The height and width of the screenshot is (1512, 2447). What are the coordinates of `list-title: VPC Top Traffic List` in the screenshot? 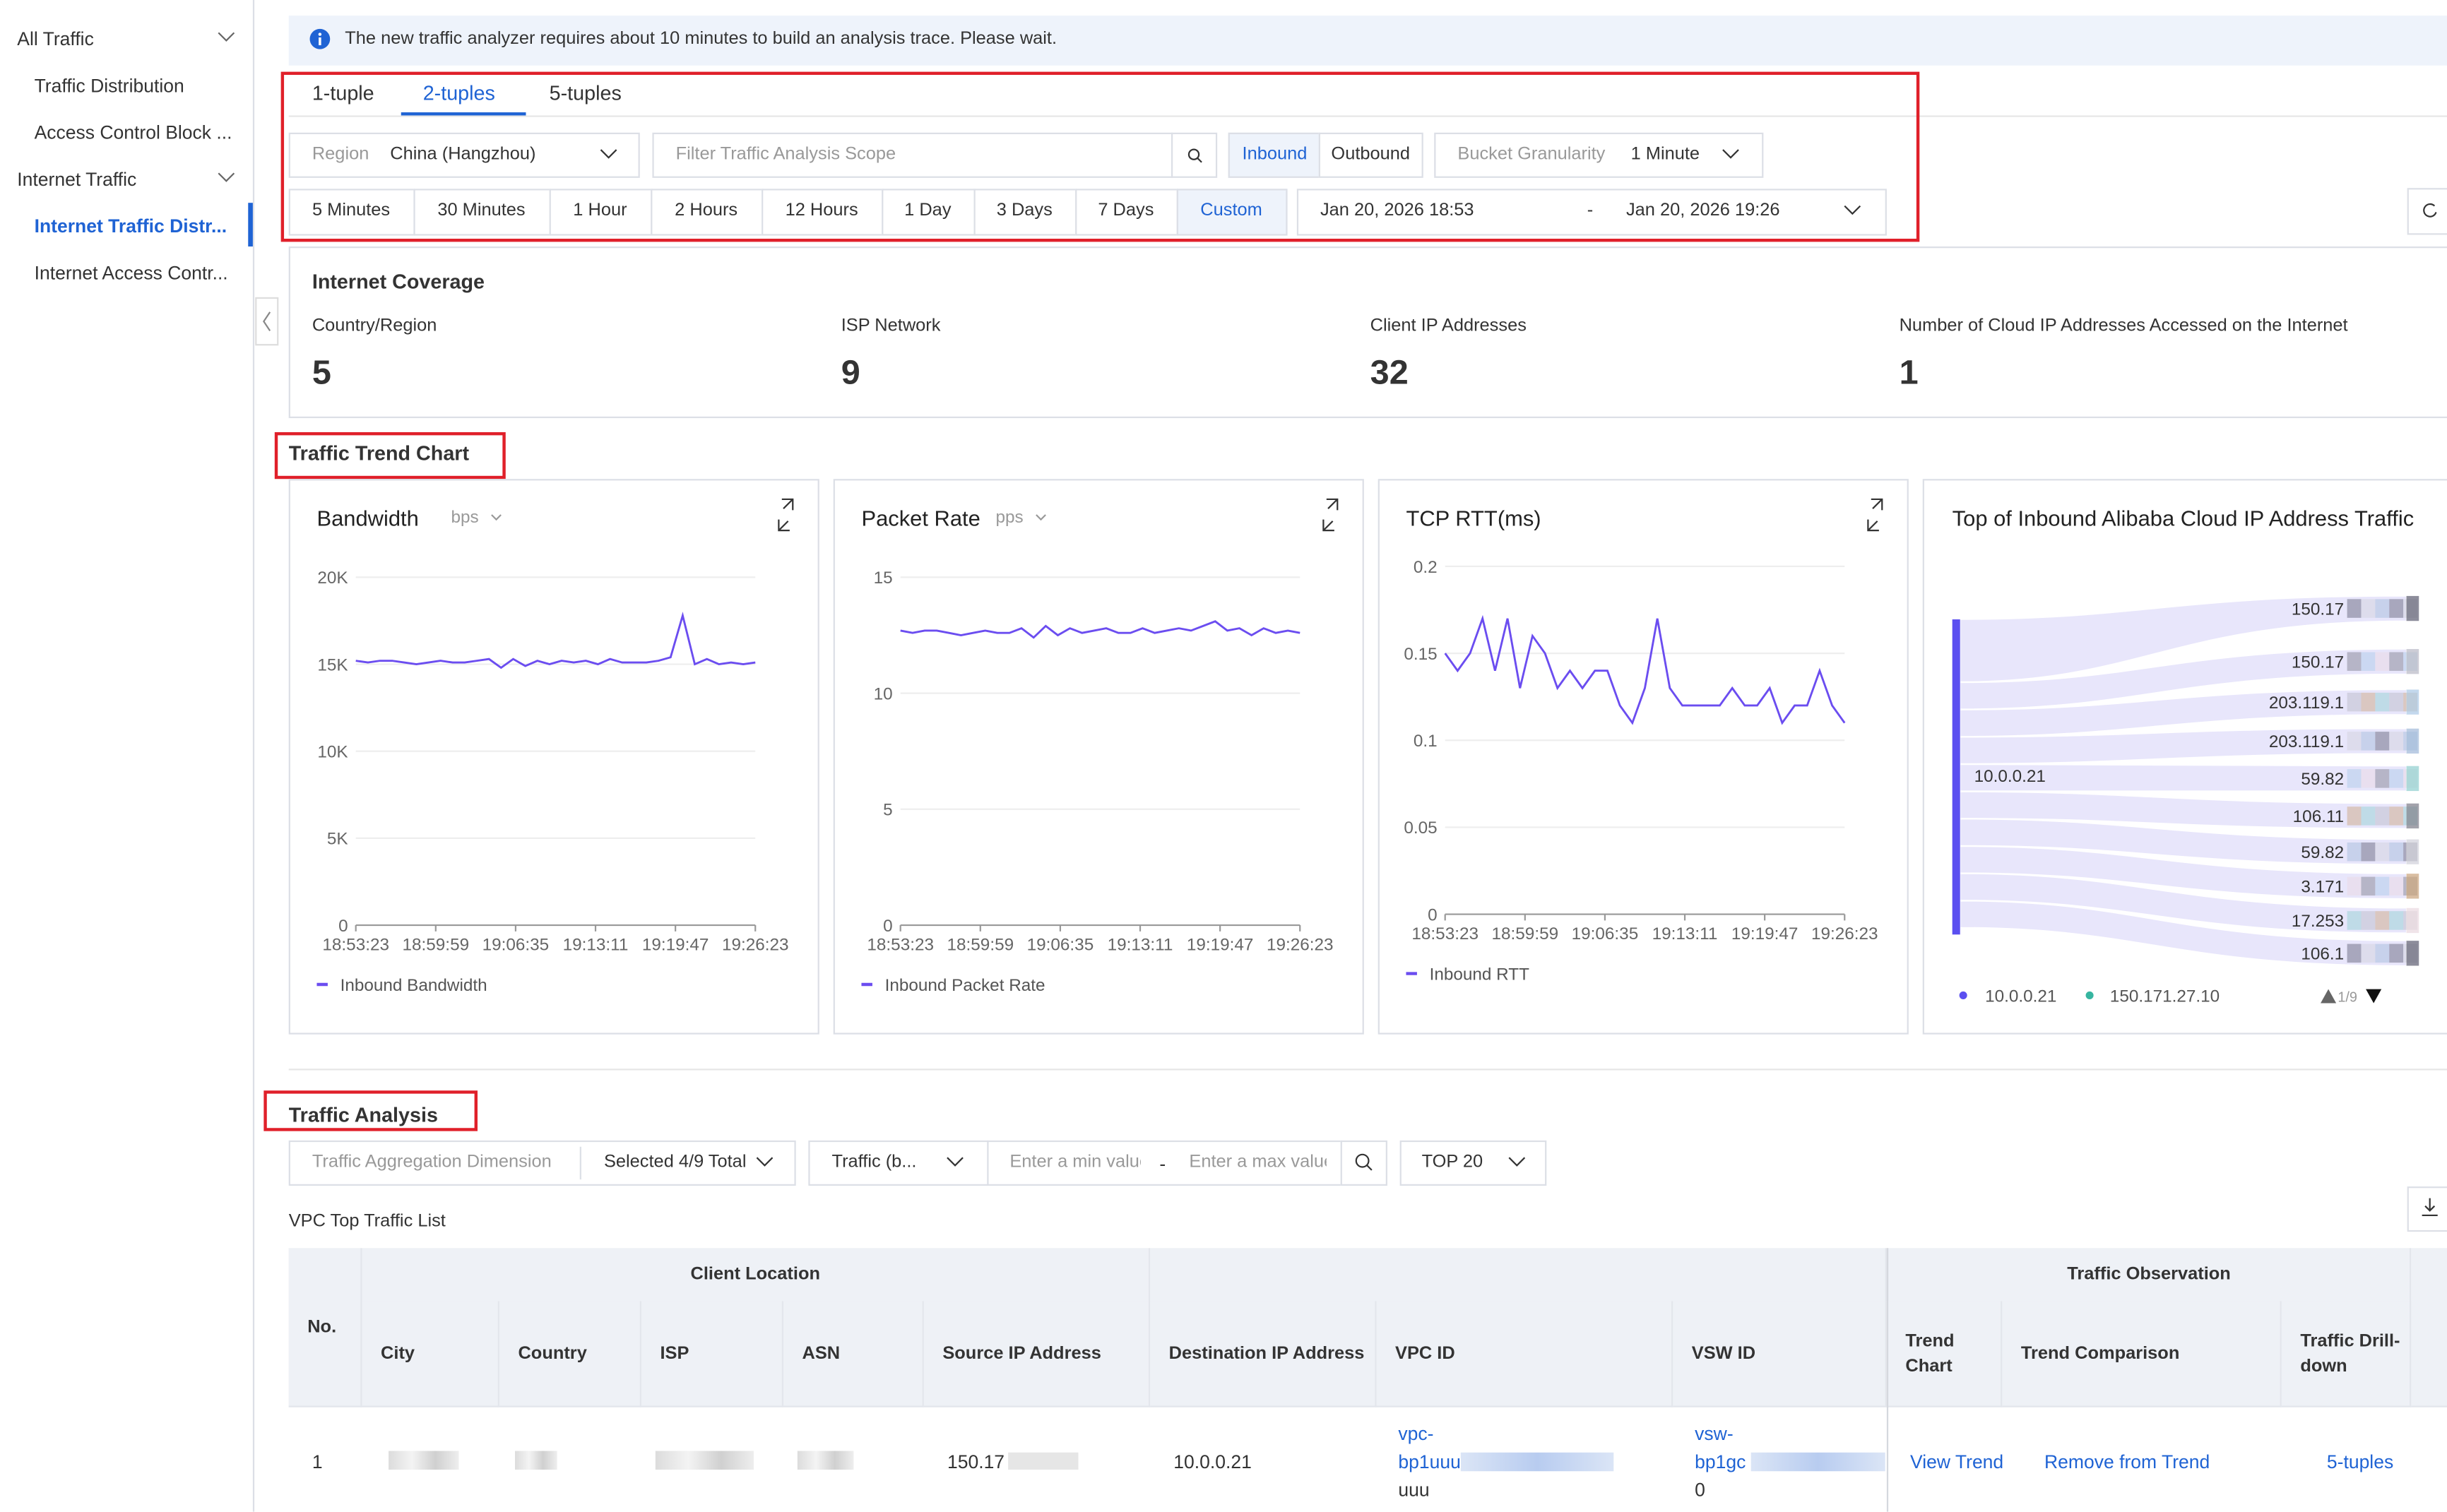 It's located at (367, 1222).